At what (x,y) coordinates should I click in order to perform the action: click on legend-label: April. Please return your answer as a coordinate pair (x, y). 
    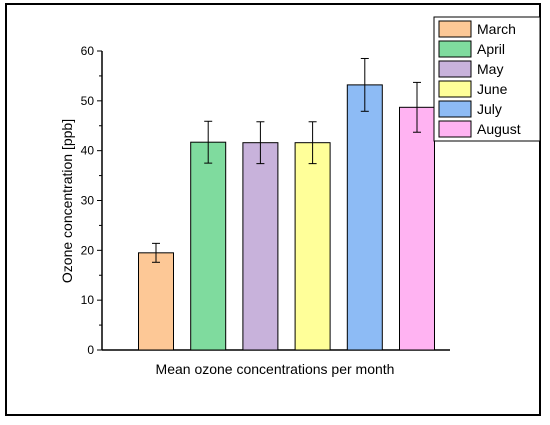
    Looking at the image, I should click on (491, 49).